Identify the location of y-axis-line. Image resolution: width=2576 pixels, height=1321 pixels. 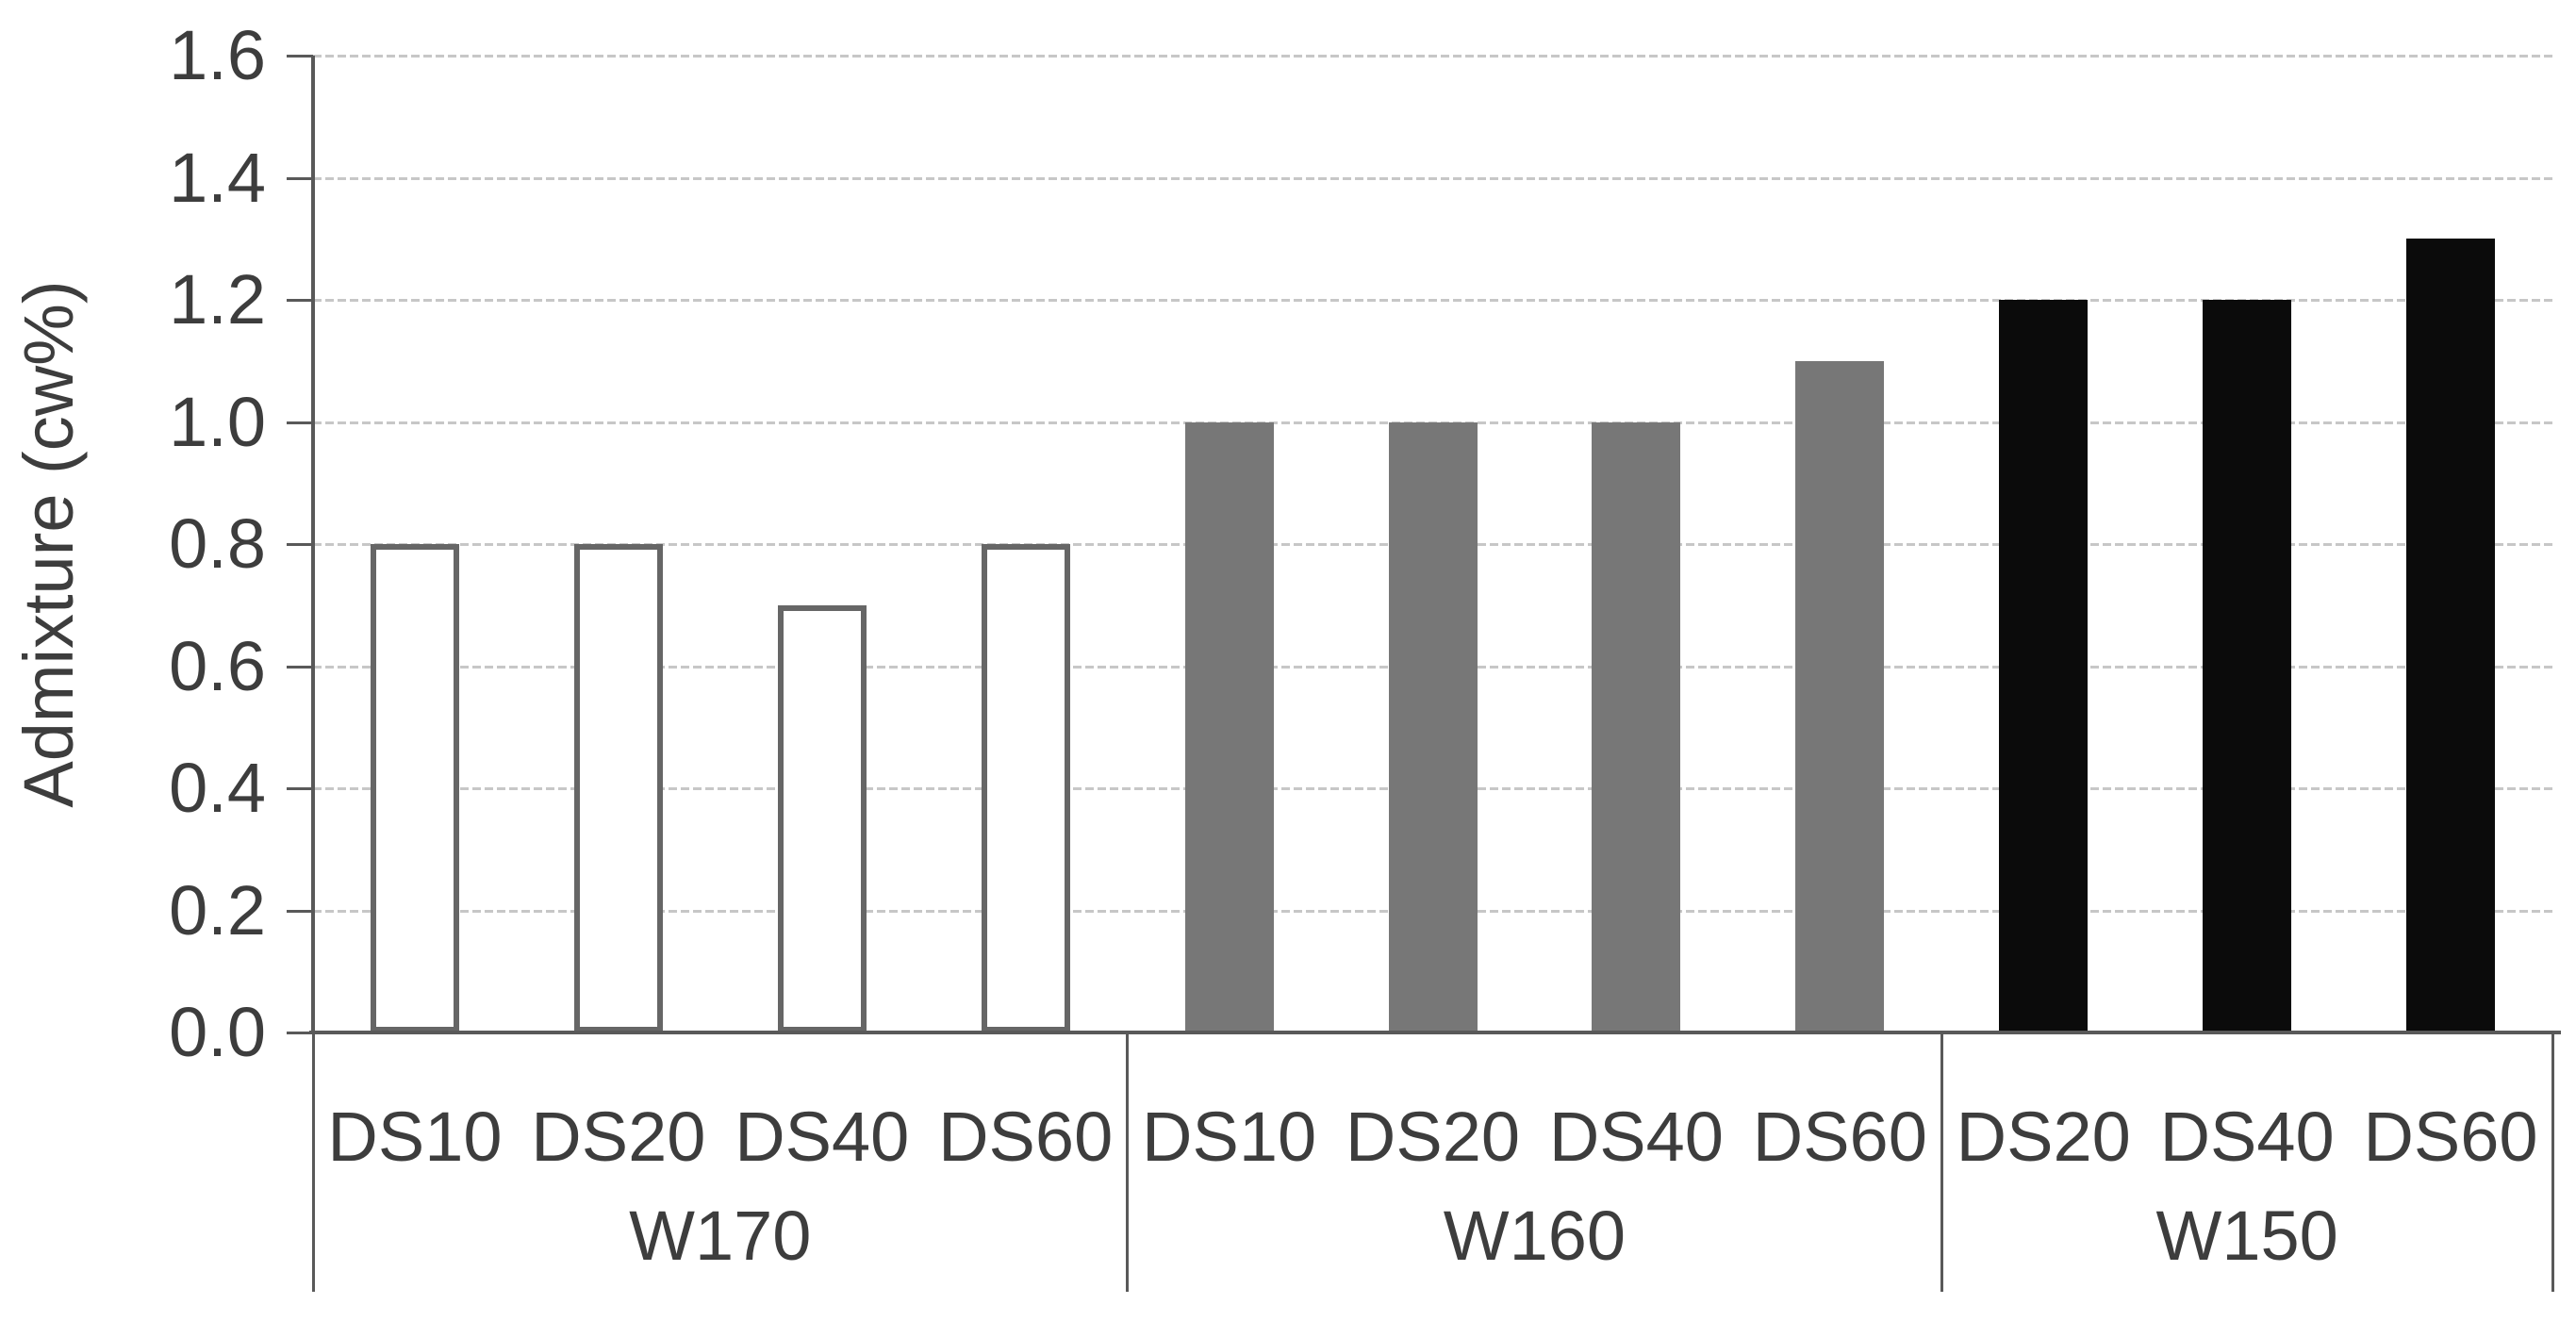
(313, 545).